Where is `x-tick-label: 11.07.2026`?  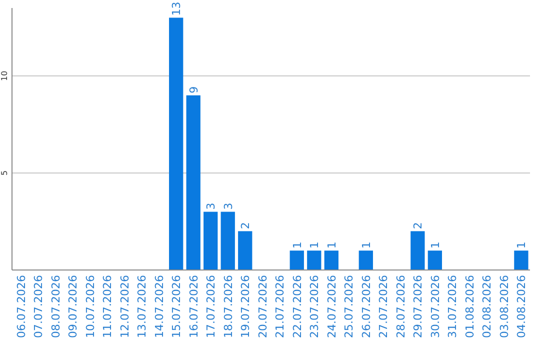 x-tick-label: 11.07.2026 is located at coordinates (107, 306).